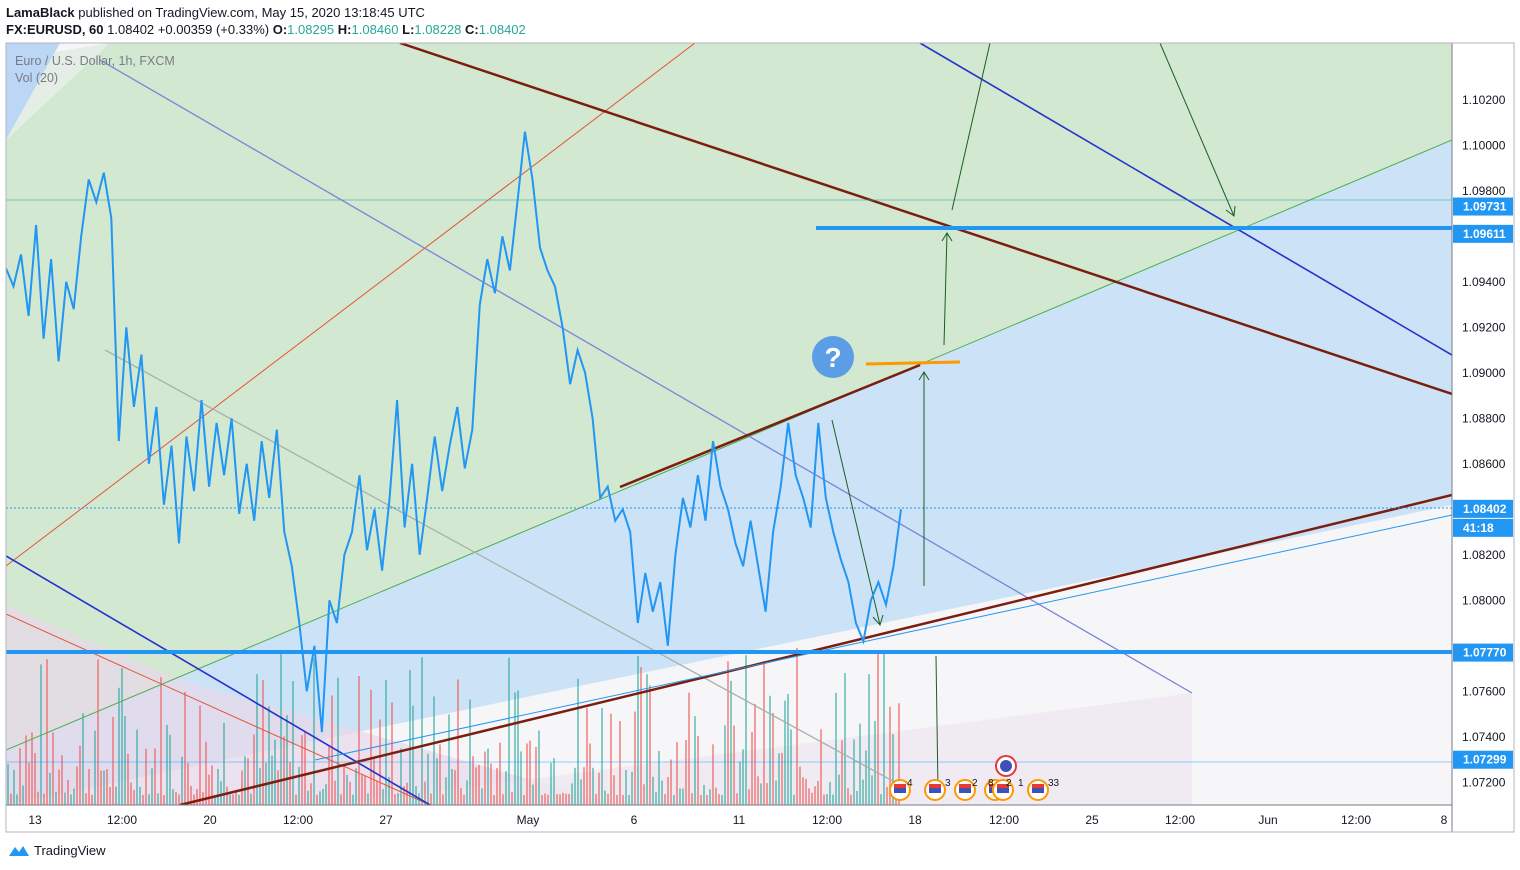  What do you see at coordinates (210, 820) in the screenshot?
I see `time-tick-label: 20` at bounding box center [210, 820].